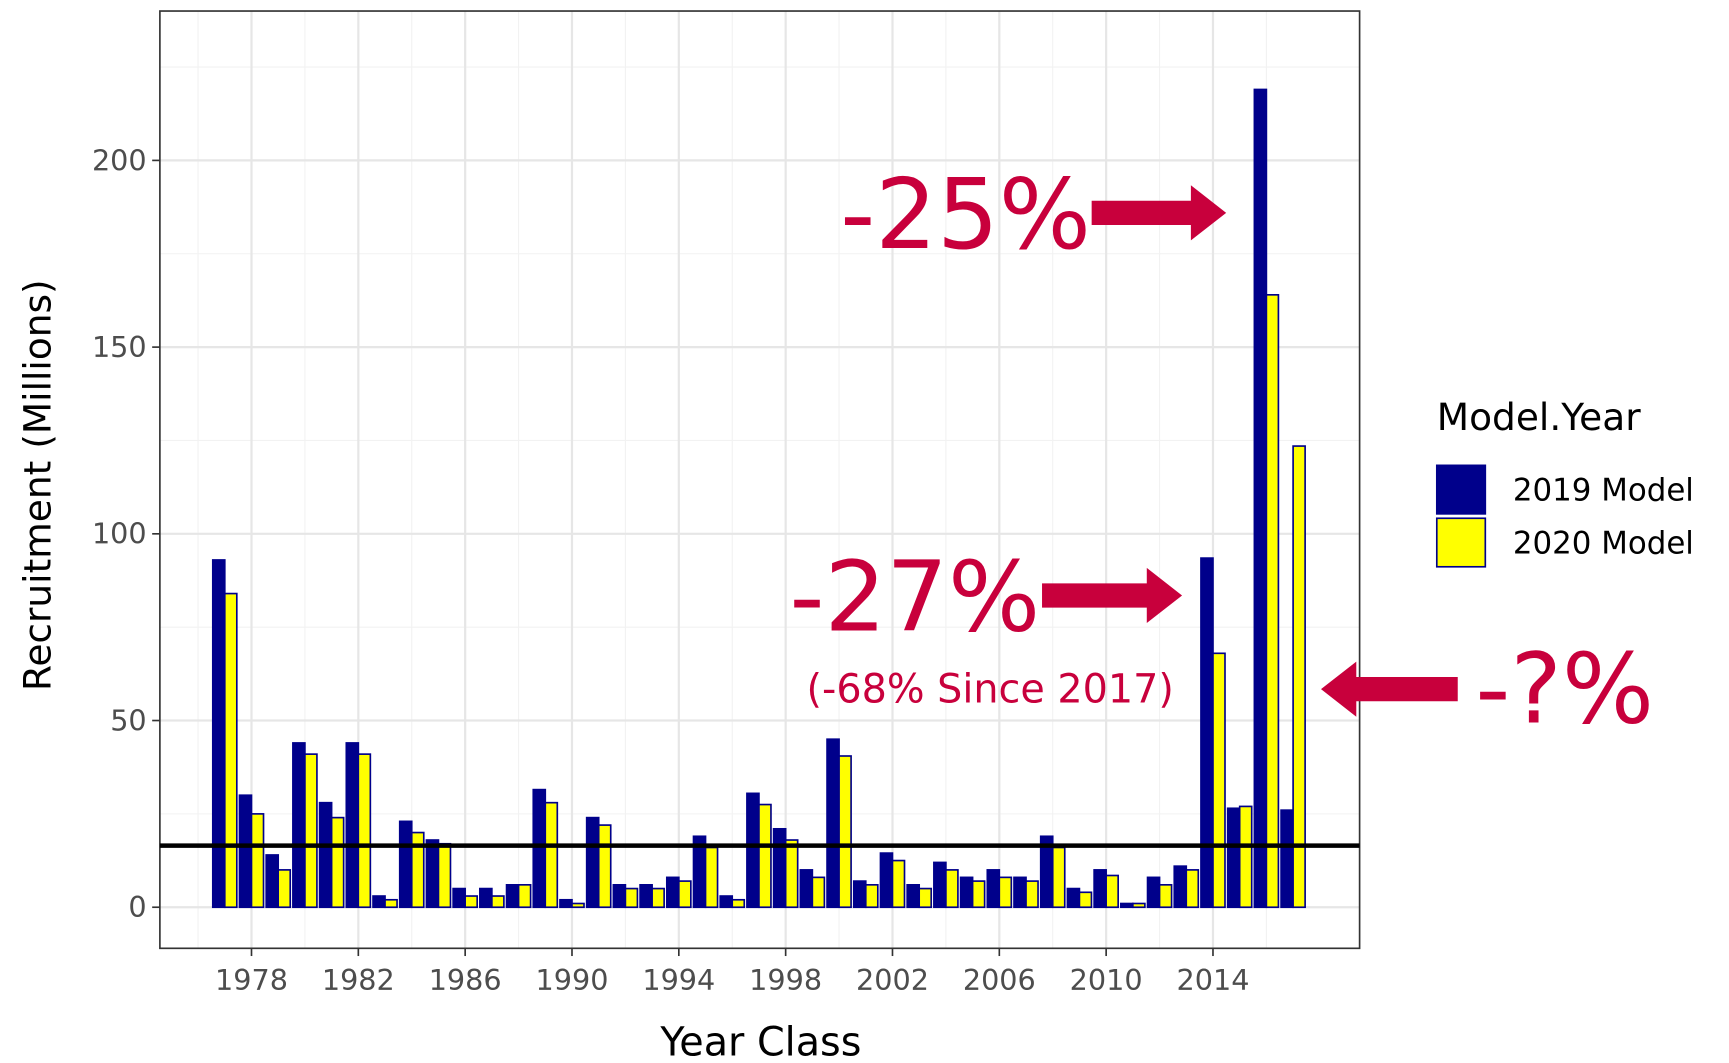 This screenshot has width=1729, height=1063. Describe the element at coordinates (358, 980) in the screenshot. I see `x-tick-label: 1982` at that location.